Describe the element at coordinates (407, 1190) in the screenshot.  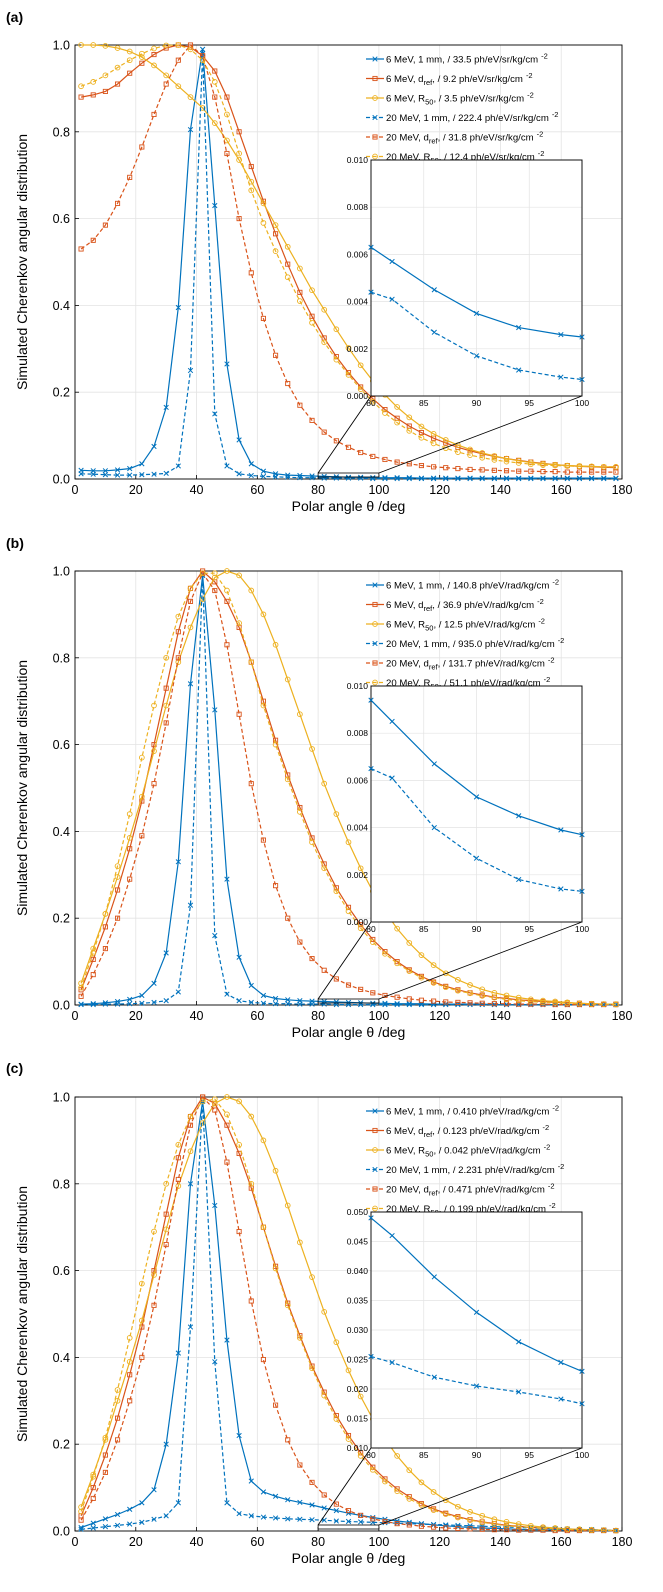
I see `legend-text: 20 MeV, d` at that location.